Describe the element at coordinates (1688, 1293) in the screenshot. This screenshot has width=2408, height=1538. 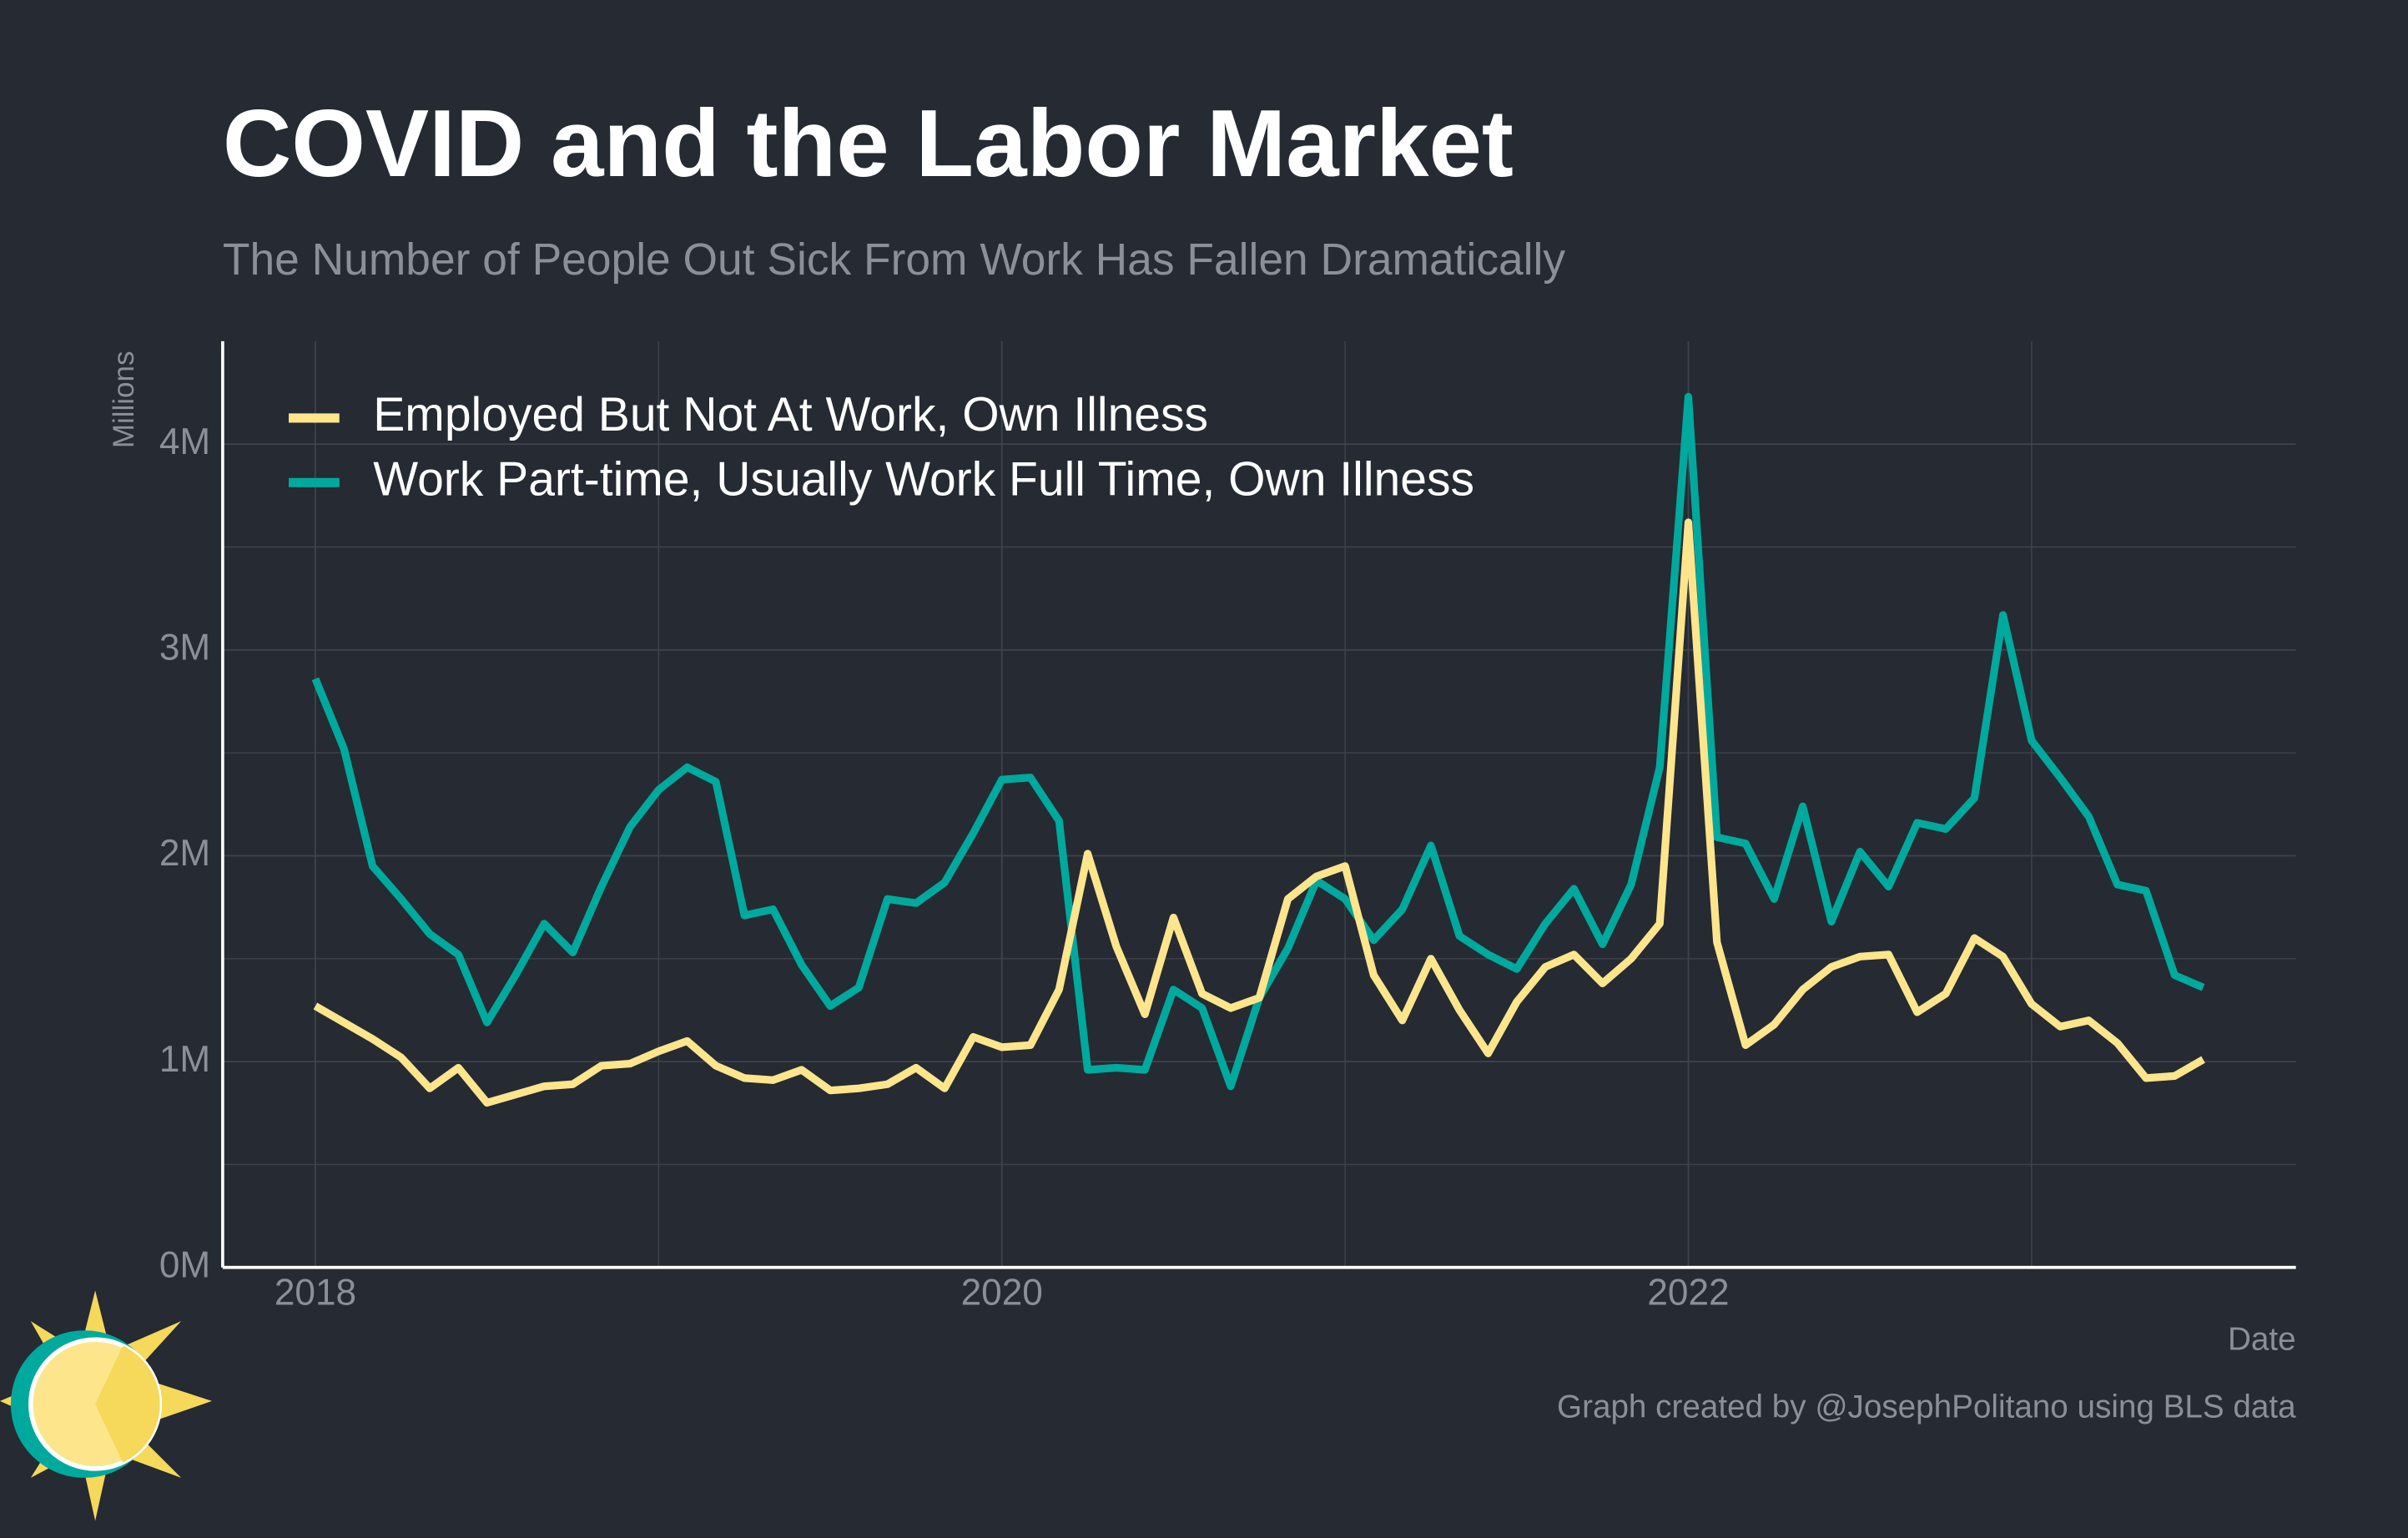
I see `x-tick-label: 2022` at that location.